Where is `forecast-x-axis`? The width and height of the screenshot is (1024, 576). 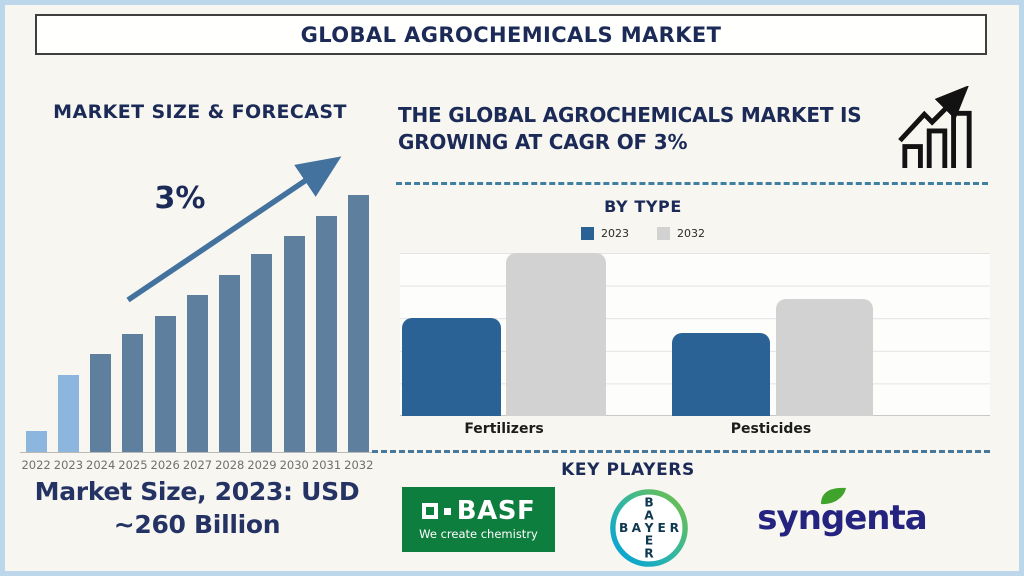
forecast-x-axis is located at coordinates (196, 452).